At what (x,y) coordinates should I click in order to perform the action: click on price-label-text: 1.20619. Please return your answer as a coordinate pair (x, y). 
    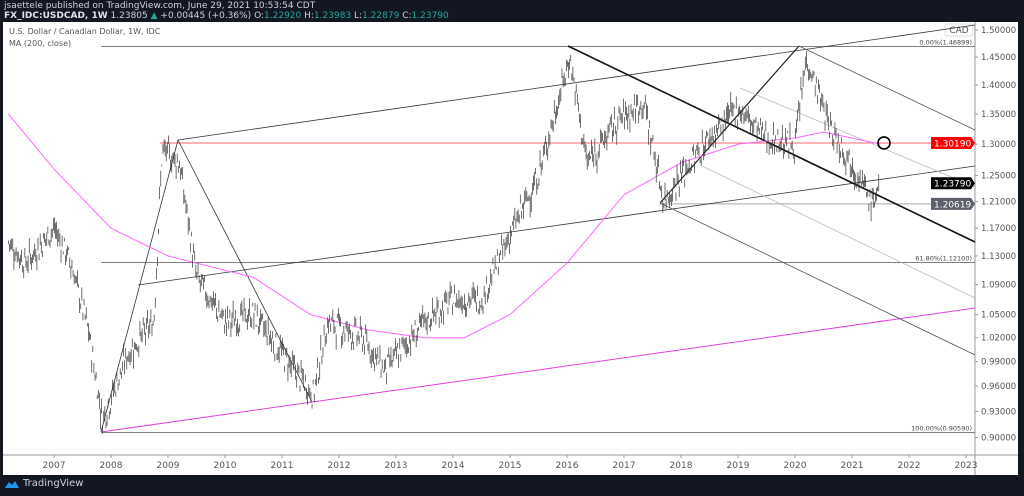
    Looking at the image, I should click on (952, 205).